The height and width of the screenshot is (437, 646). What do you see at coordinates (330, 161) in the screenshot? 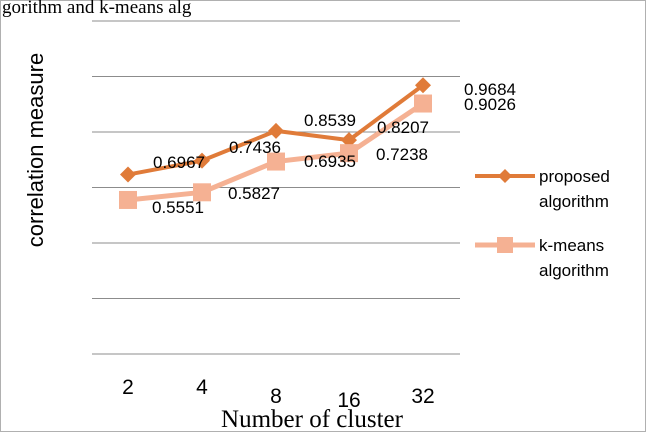
I see `data-label: 0.6935` at bounding box center [330, 161].